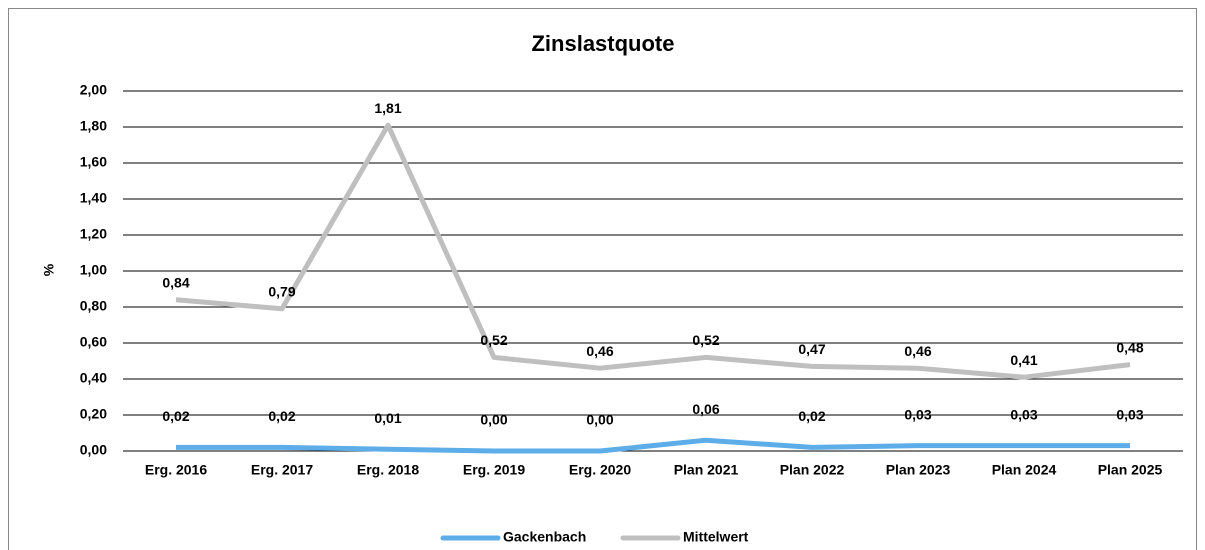 The width and height of the screenshot is (1205, 550). What do you see at coordinates (494, 470) in the screenshot?
I see `x-tick-label: Erg. 2019` at bounding box center [494, 470].